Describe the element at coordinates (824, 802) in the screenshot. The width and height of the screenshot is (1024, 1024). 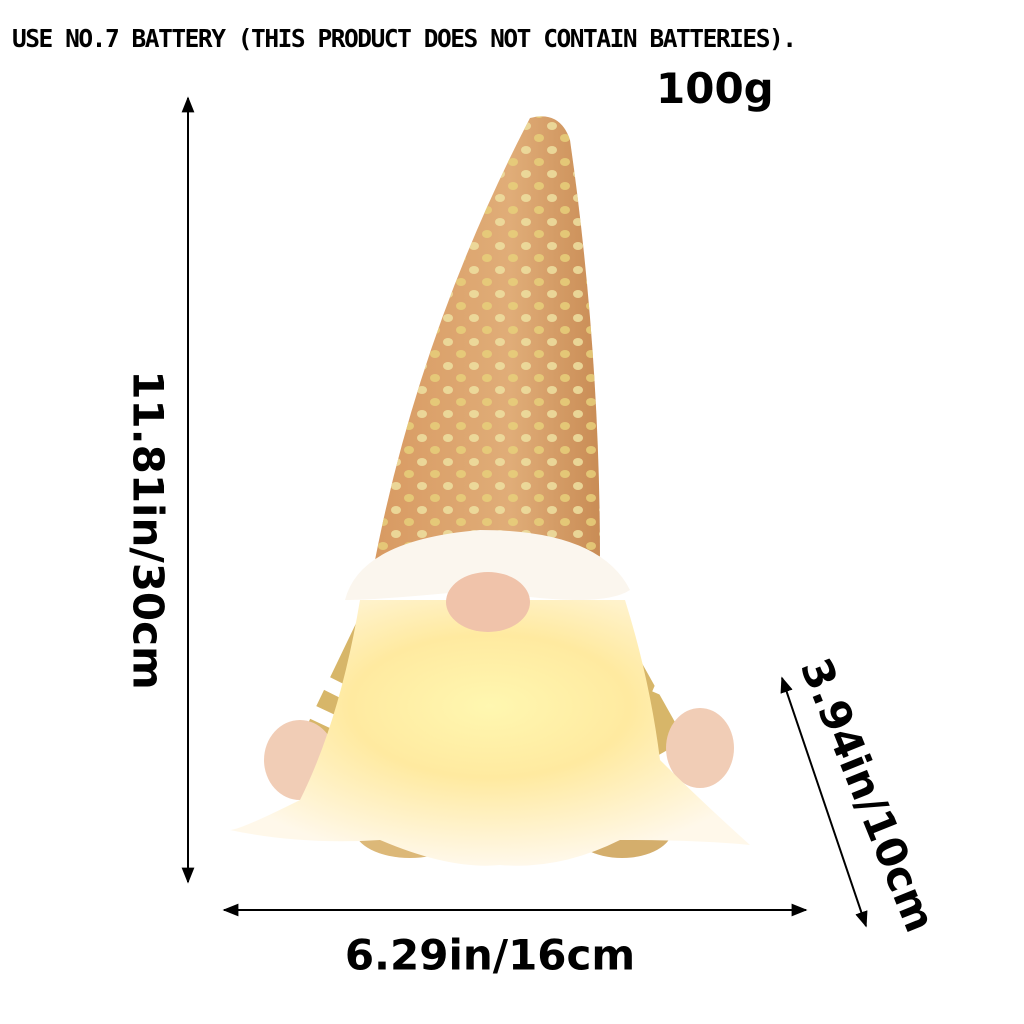
I see `depth-arrow` at that location.